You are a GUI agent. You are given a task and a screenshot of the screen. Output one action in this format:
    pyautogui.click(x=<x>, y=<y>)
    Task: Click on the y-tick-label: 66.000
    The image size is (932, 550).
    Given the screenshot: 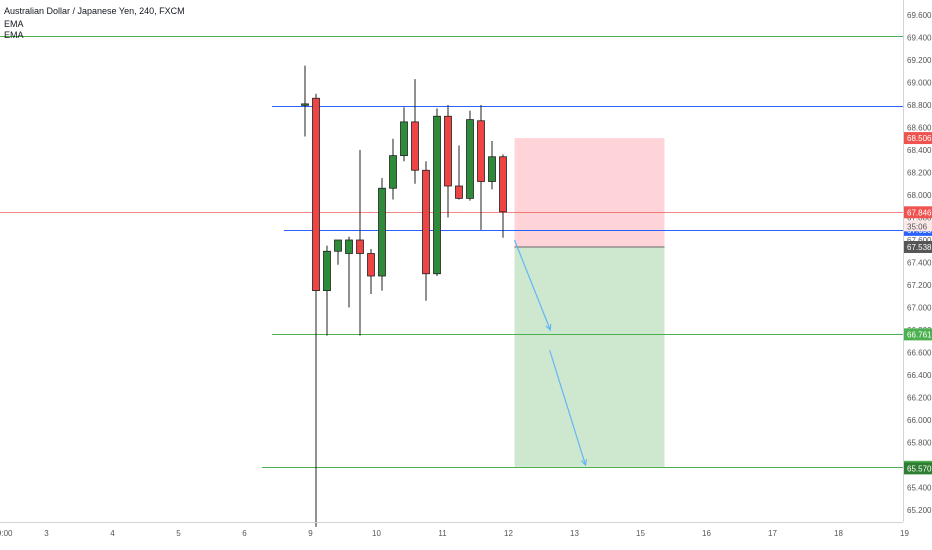 What is the action you would take?
    pyautogui.click(x=919, y=420)
    